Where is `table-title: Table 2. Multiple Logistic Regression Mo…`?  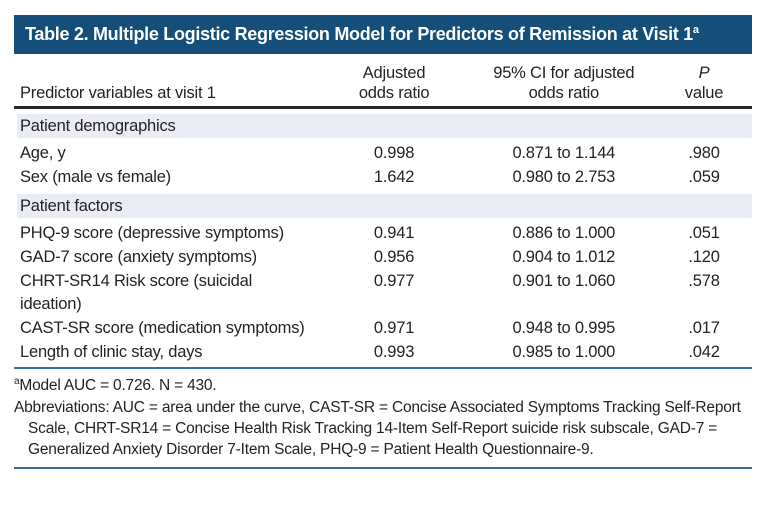
table-title: Table 2. Multiple Logistic Regression Mo… is located at coordinates (359, 34).